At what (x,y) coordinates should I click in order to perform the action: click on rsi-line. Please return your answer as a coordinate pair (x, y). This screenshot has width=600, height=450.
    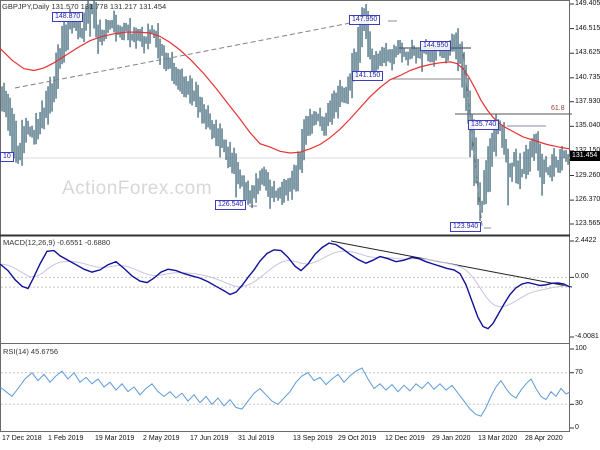
    Looking at the image, I should click on (285, 392).